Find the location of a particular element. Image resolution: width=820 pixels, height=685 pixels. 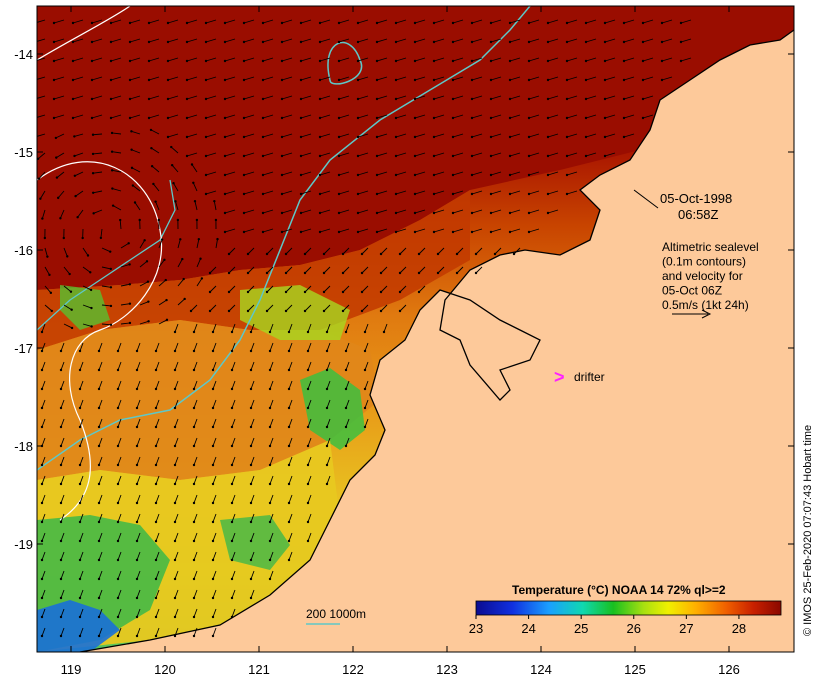

lat-tick-label: -18 is located at coordinates (23, 446).